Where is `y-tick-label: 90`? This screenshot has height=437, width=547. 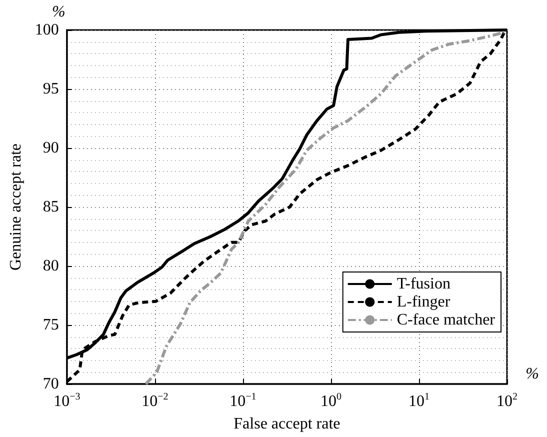 y-tick-label: 90 is located at coordinates (50, 148).